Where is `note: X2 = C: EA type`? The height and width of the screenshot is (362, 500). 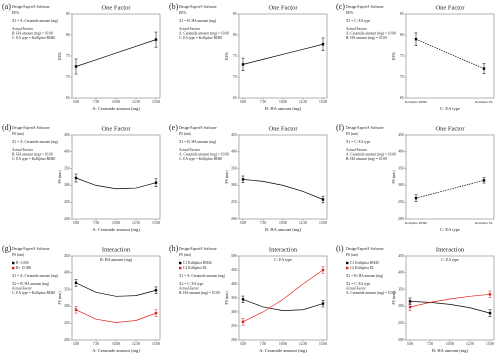 note: X2 = C: EA type is located at coordinates (191, 284).